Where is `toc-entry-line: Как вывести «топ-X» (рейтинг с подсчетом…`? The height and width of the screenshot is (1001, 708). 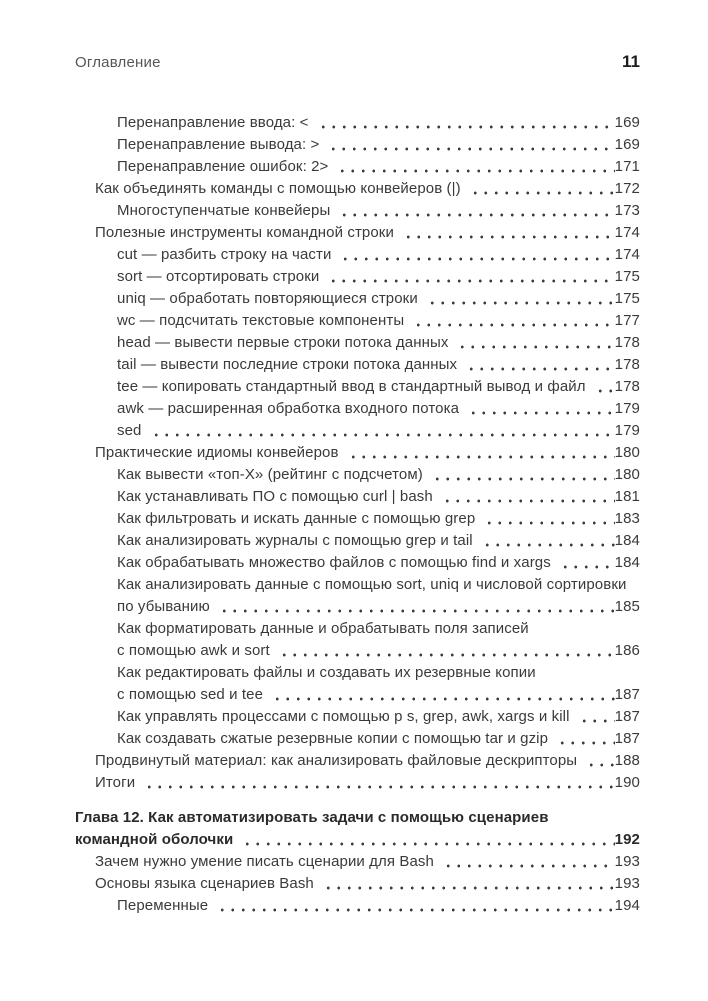
toc-entry-line: Как вывести «топ-X» (рейтинг с подсчетом… is located at coordinates (378, 475).